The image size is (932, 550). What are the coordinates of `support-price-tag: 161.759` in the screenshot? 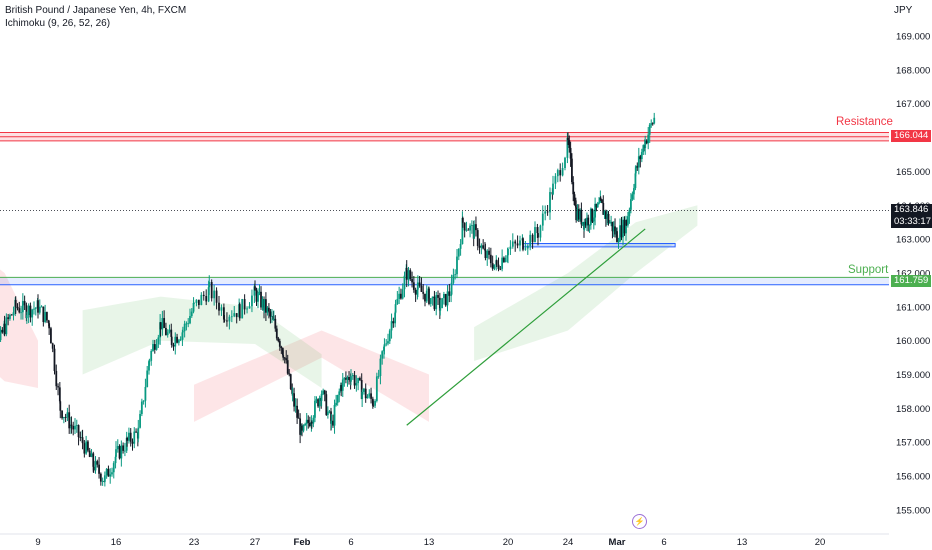 It's located at (911, 281).